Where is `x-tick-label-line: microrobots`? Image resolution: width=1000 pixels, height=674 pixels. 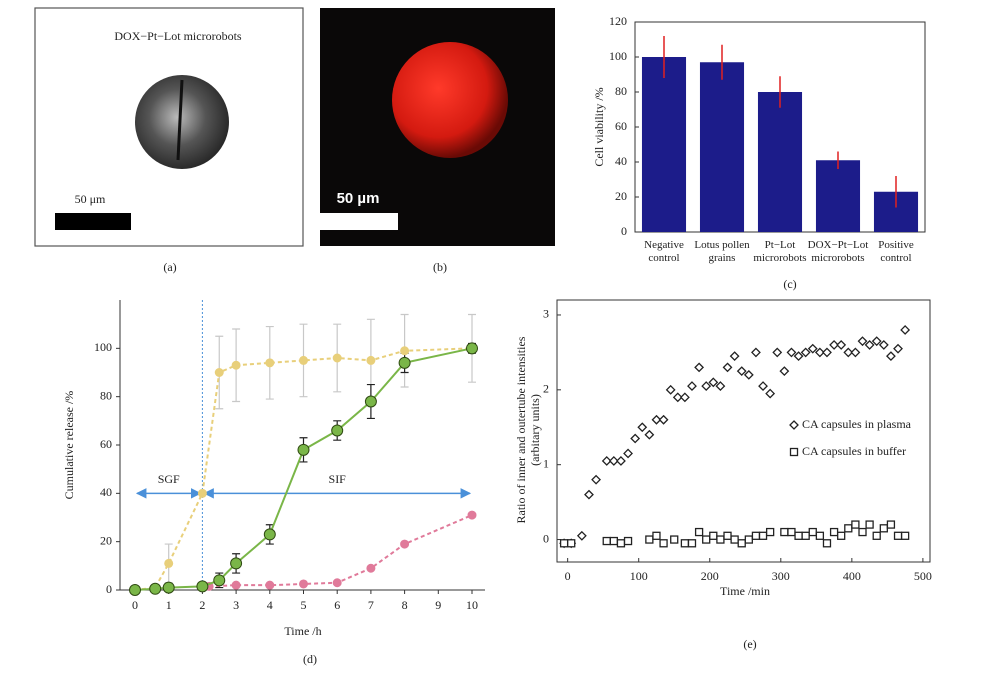
x-tick-label-line: microrobots is located at coordinates (837, 258).